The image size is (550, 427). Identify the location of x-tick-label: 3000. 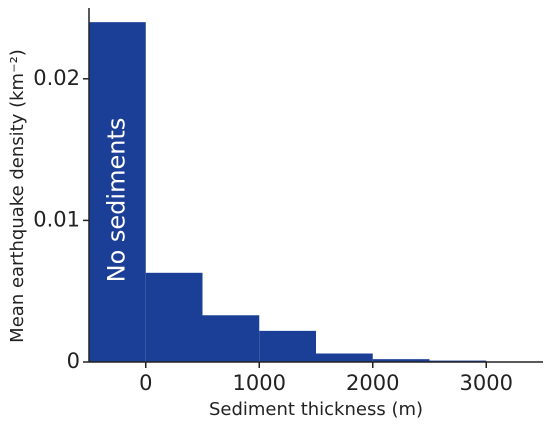
(486, 383).